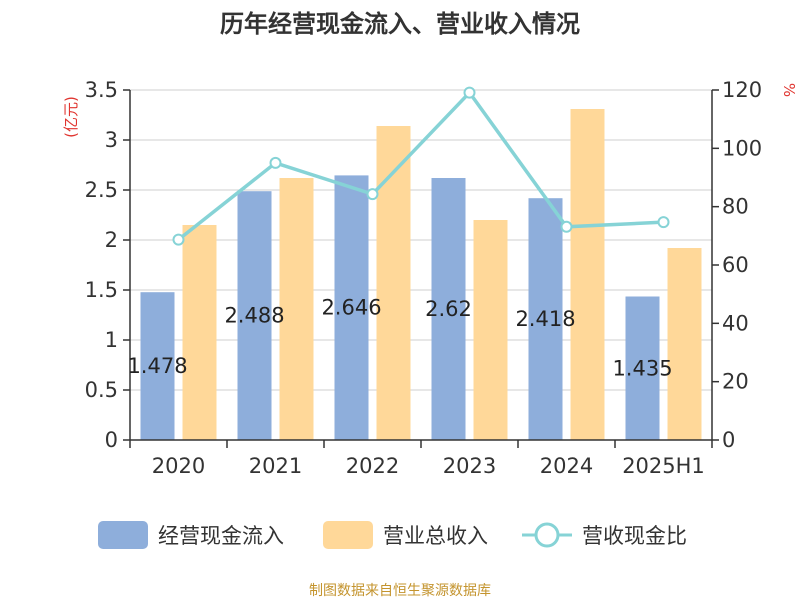  What do you see at coordinates (435, 536) in the screenshot?
I see `legend-label-revenue: 营业总收入` at bounding box center [435, 536].